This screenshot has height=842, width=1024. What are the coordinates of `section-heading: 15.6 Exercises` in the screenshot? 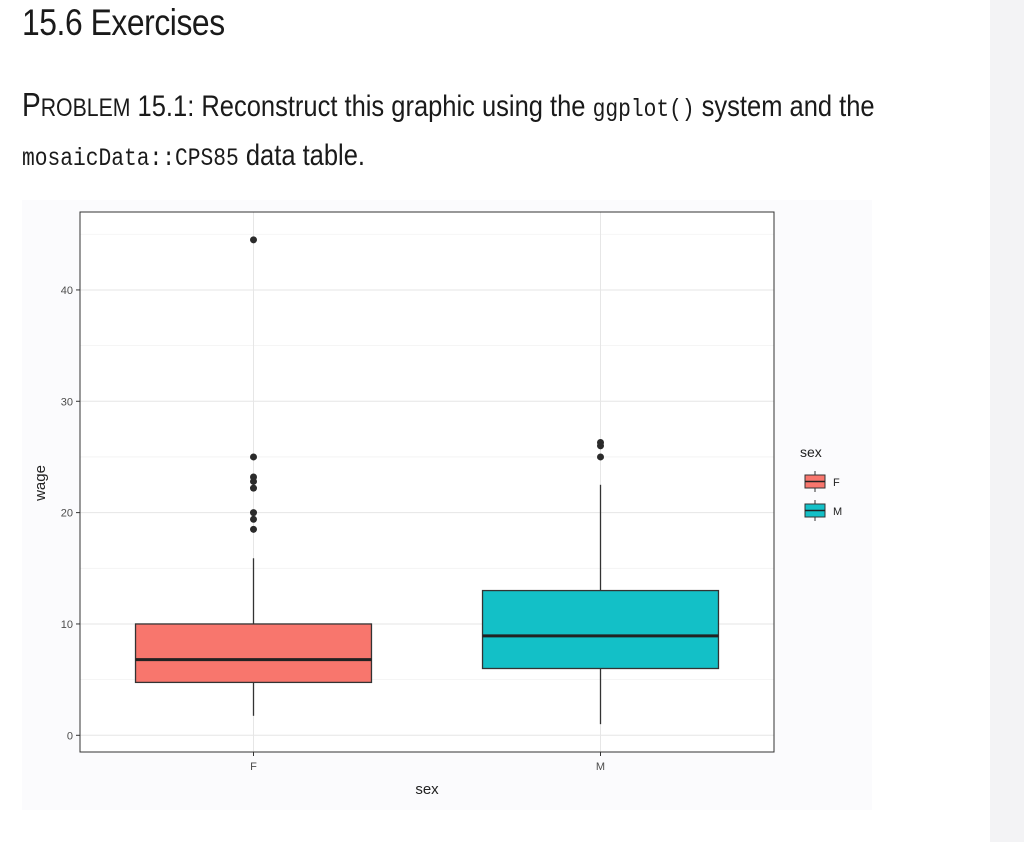 It's located at (123, 22).